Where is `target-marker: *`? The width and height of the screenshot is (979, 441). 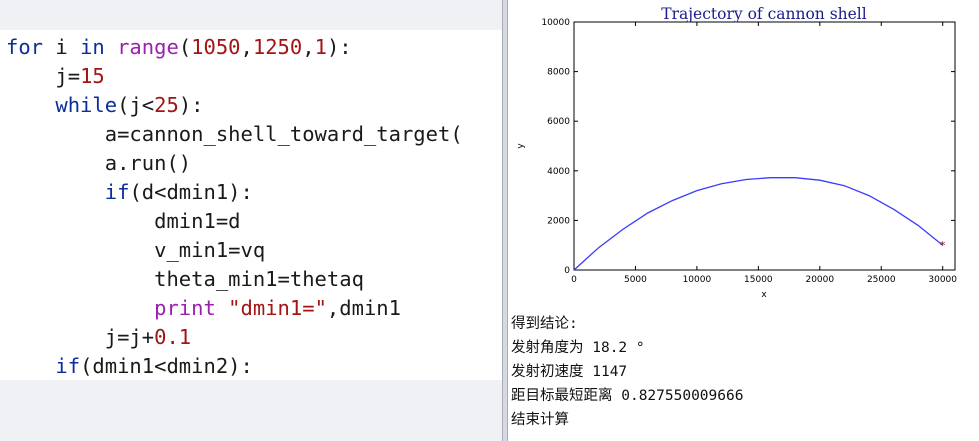
target-marker: * is located at coordinates (943, 245).